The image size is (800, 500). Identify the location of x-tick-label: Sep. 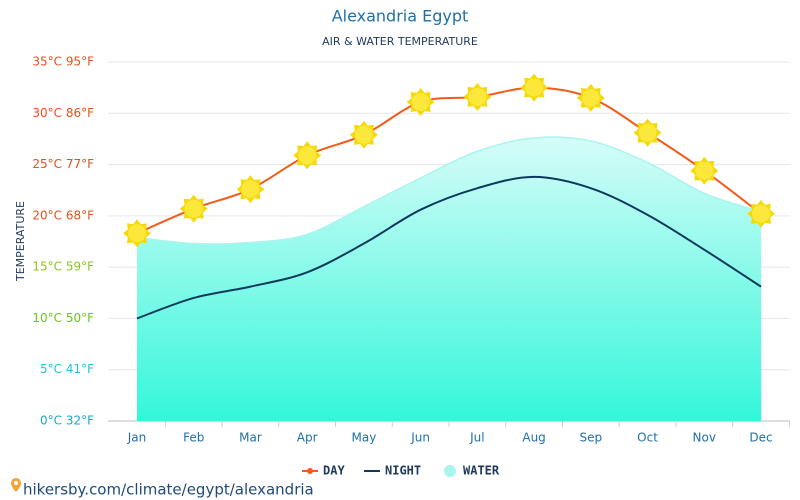
(591, 438).